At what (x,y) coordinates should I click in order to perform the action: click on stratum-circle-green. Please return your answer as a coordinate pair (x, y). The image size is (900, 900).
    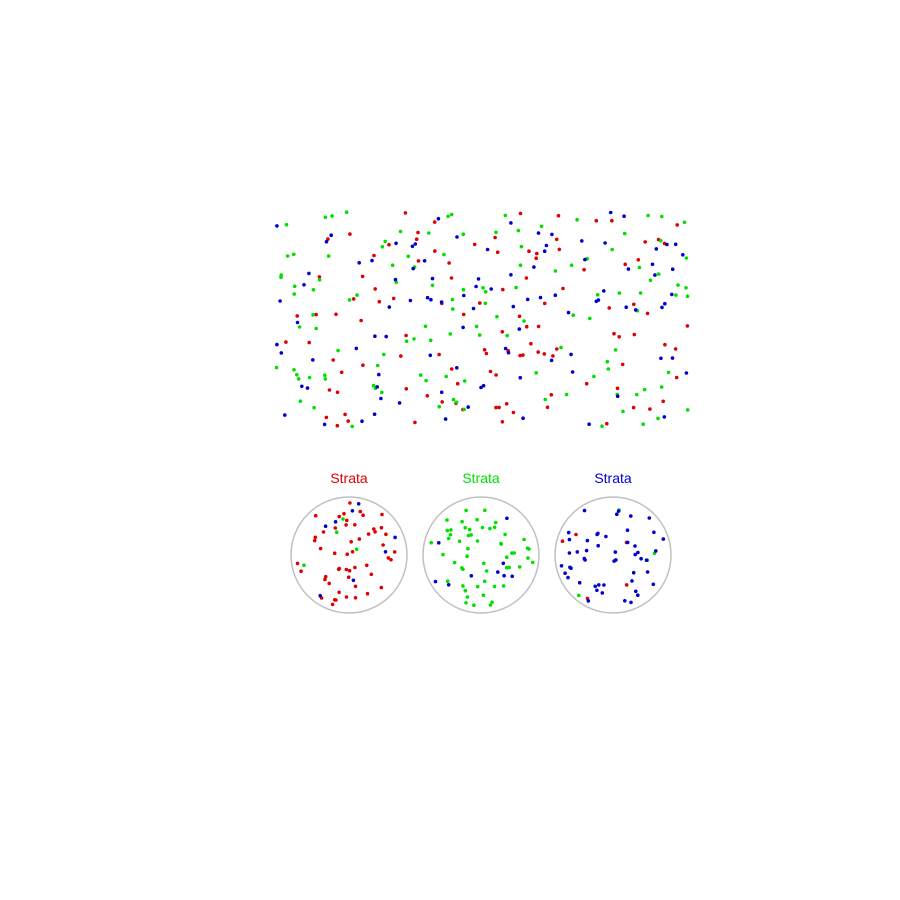
    Looking at the image, I should click on (481, 555).